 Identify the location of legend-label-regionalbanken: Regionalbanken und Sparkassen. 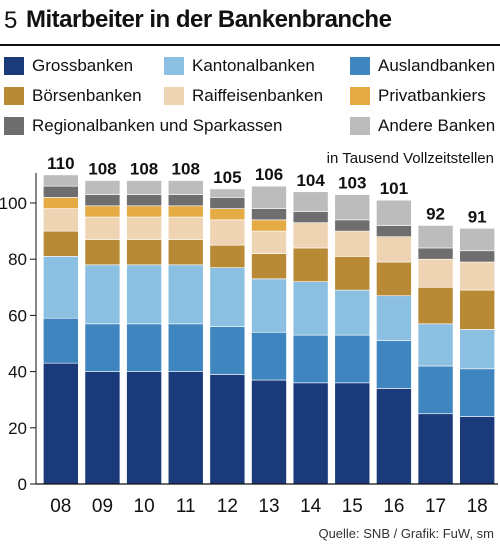
(157, 125).